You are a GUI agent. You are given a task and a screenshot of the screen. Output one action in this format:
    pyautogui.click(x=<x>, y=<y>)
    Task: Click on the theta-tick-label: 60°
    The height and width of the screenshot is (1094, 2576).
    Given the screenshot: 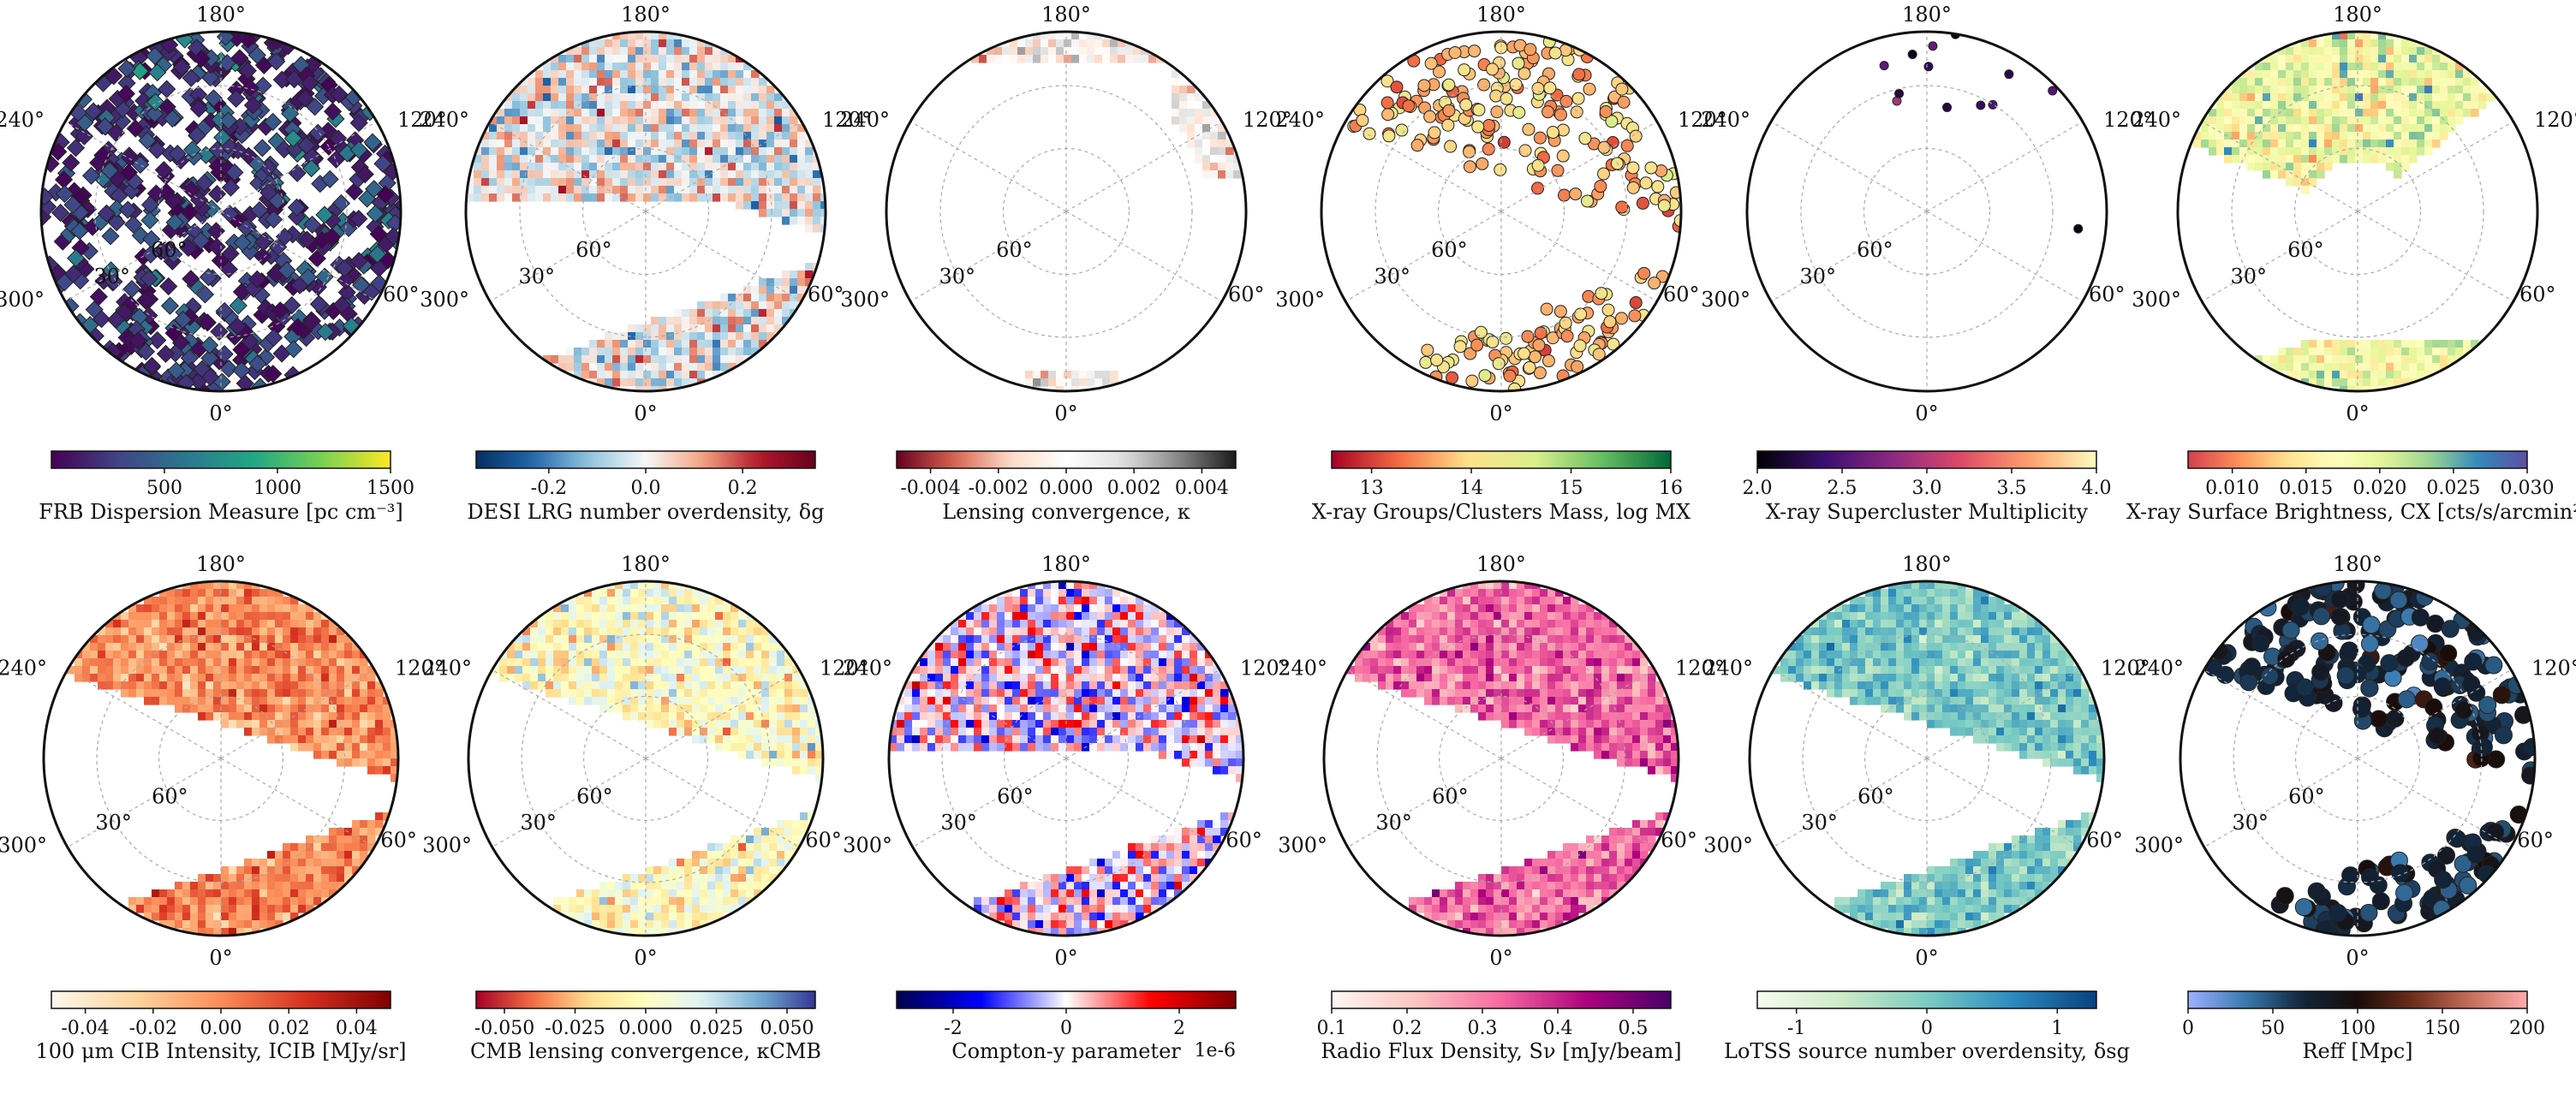 What is the action you would take?
    pyautogui.click(x=823, y=841)
    